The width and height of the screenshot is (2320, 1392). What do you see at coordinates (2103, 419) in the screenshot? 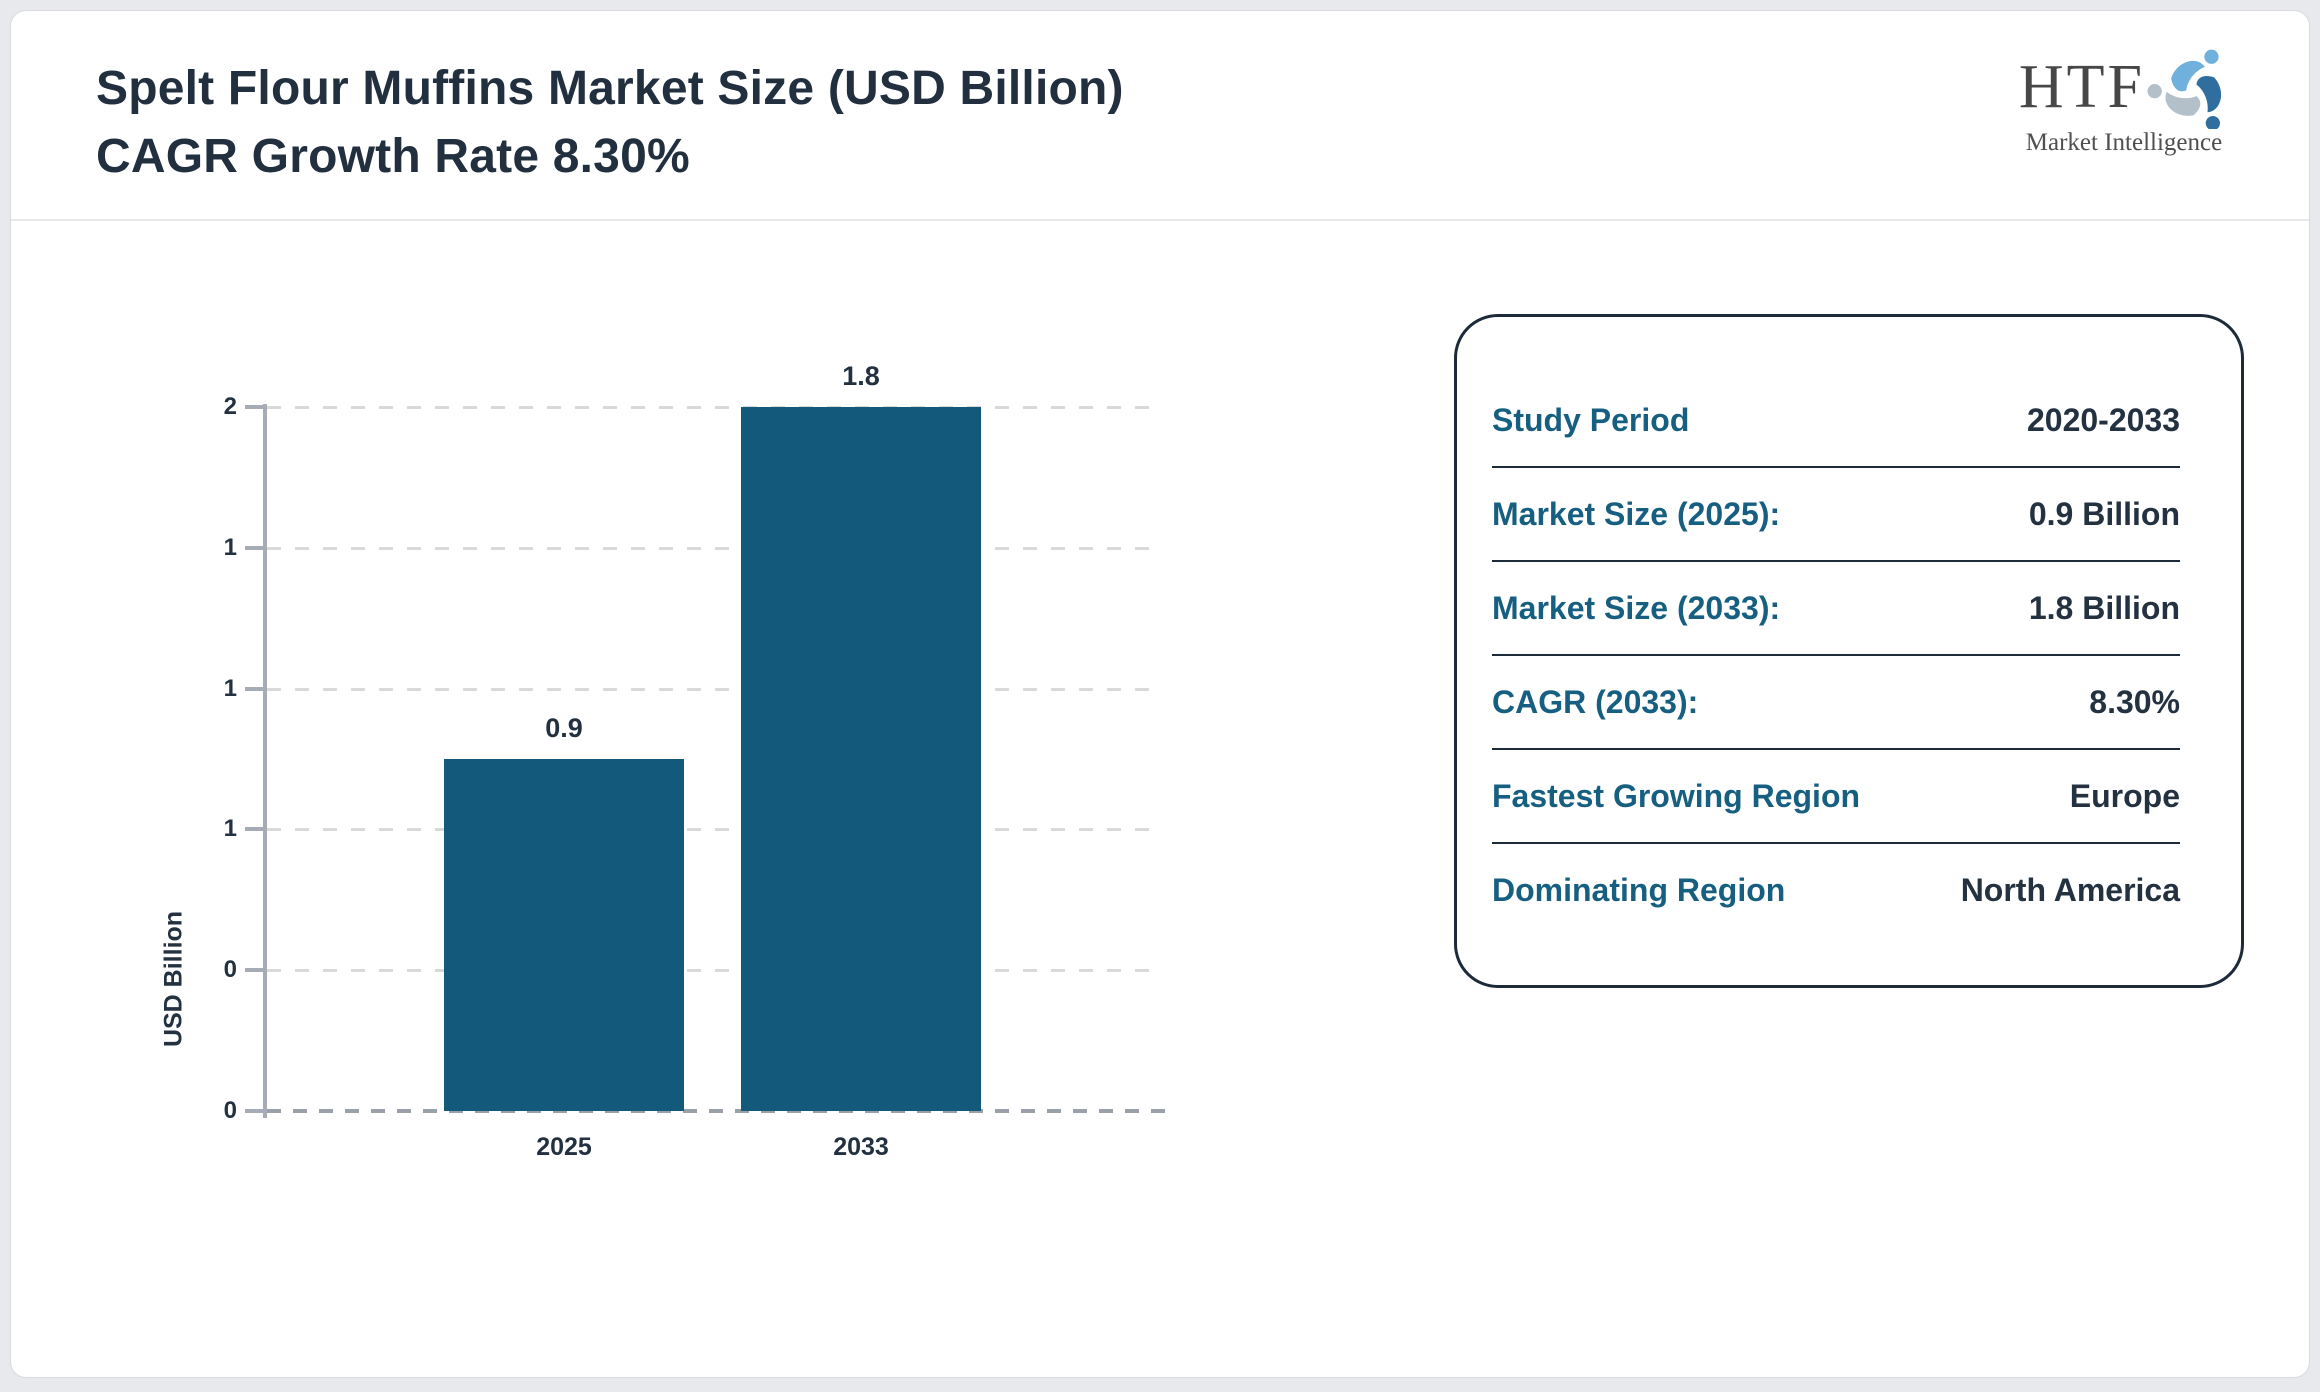
I see `summary-row-value: 2020-2033` at bounding box center [2103, 419].